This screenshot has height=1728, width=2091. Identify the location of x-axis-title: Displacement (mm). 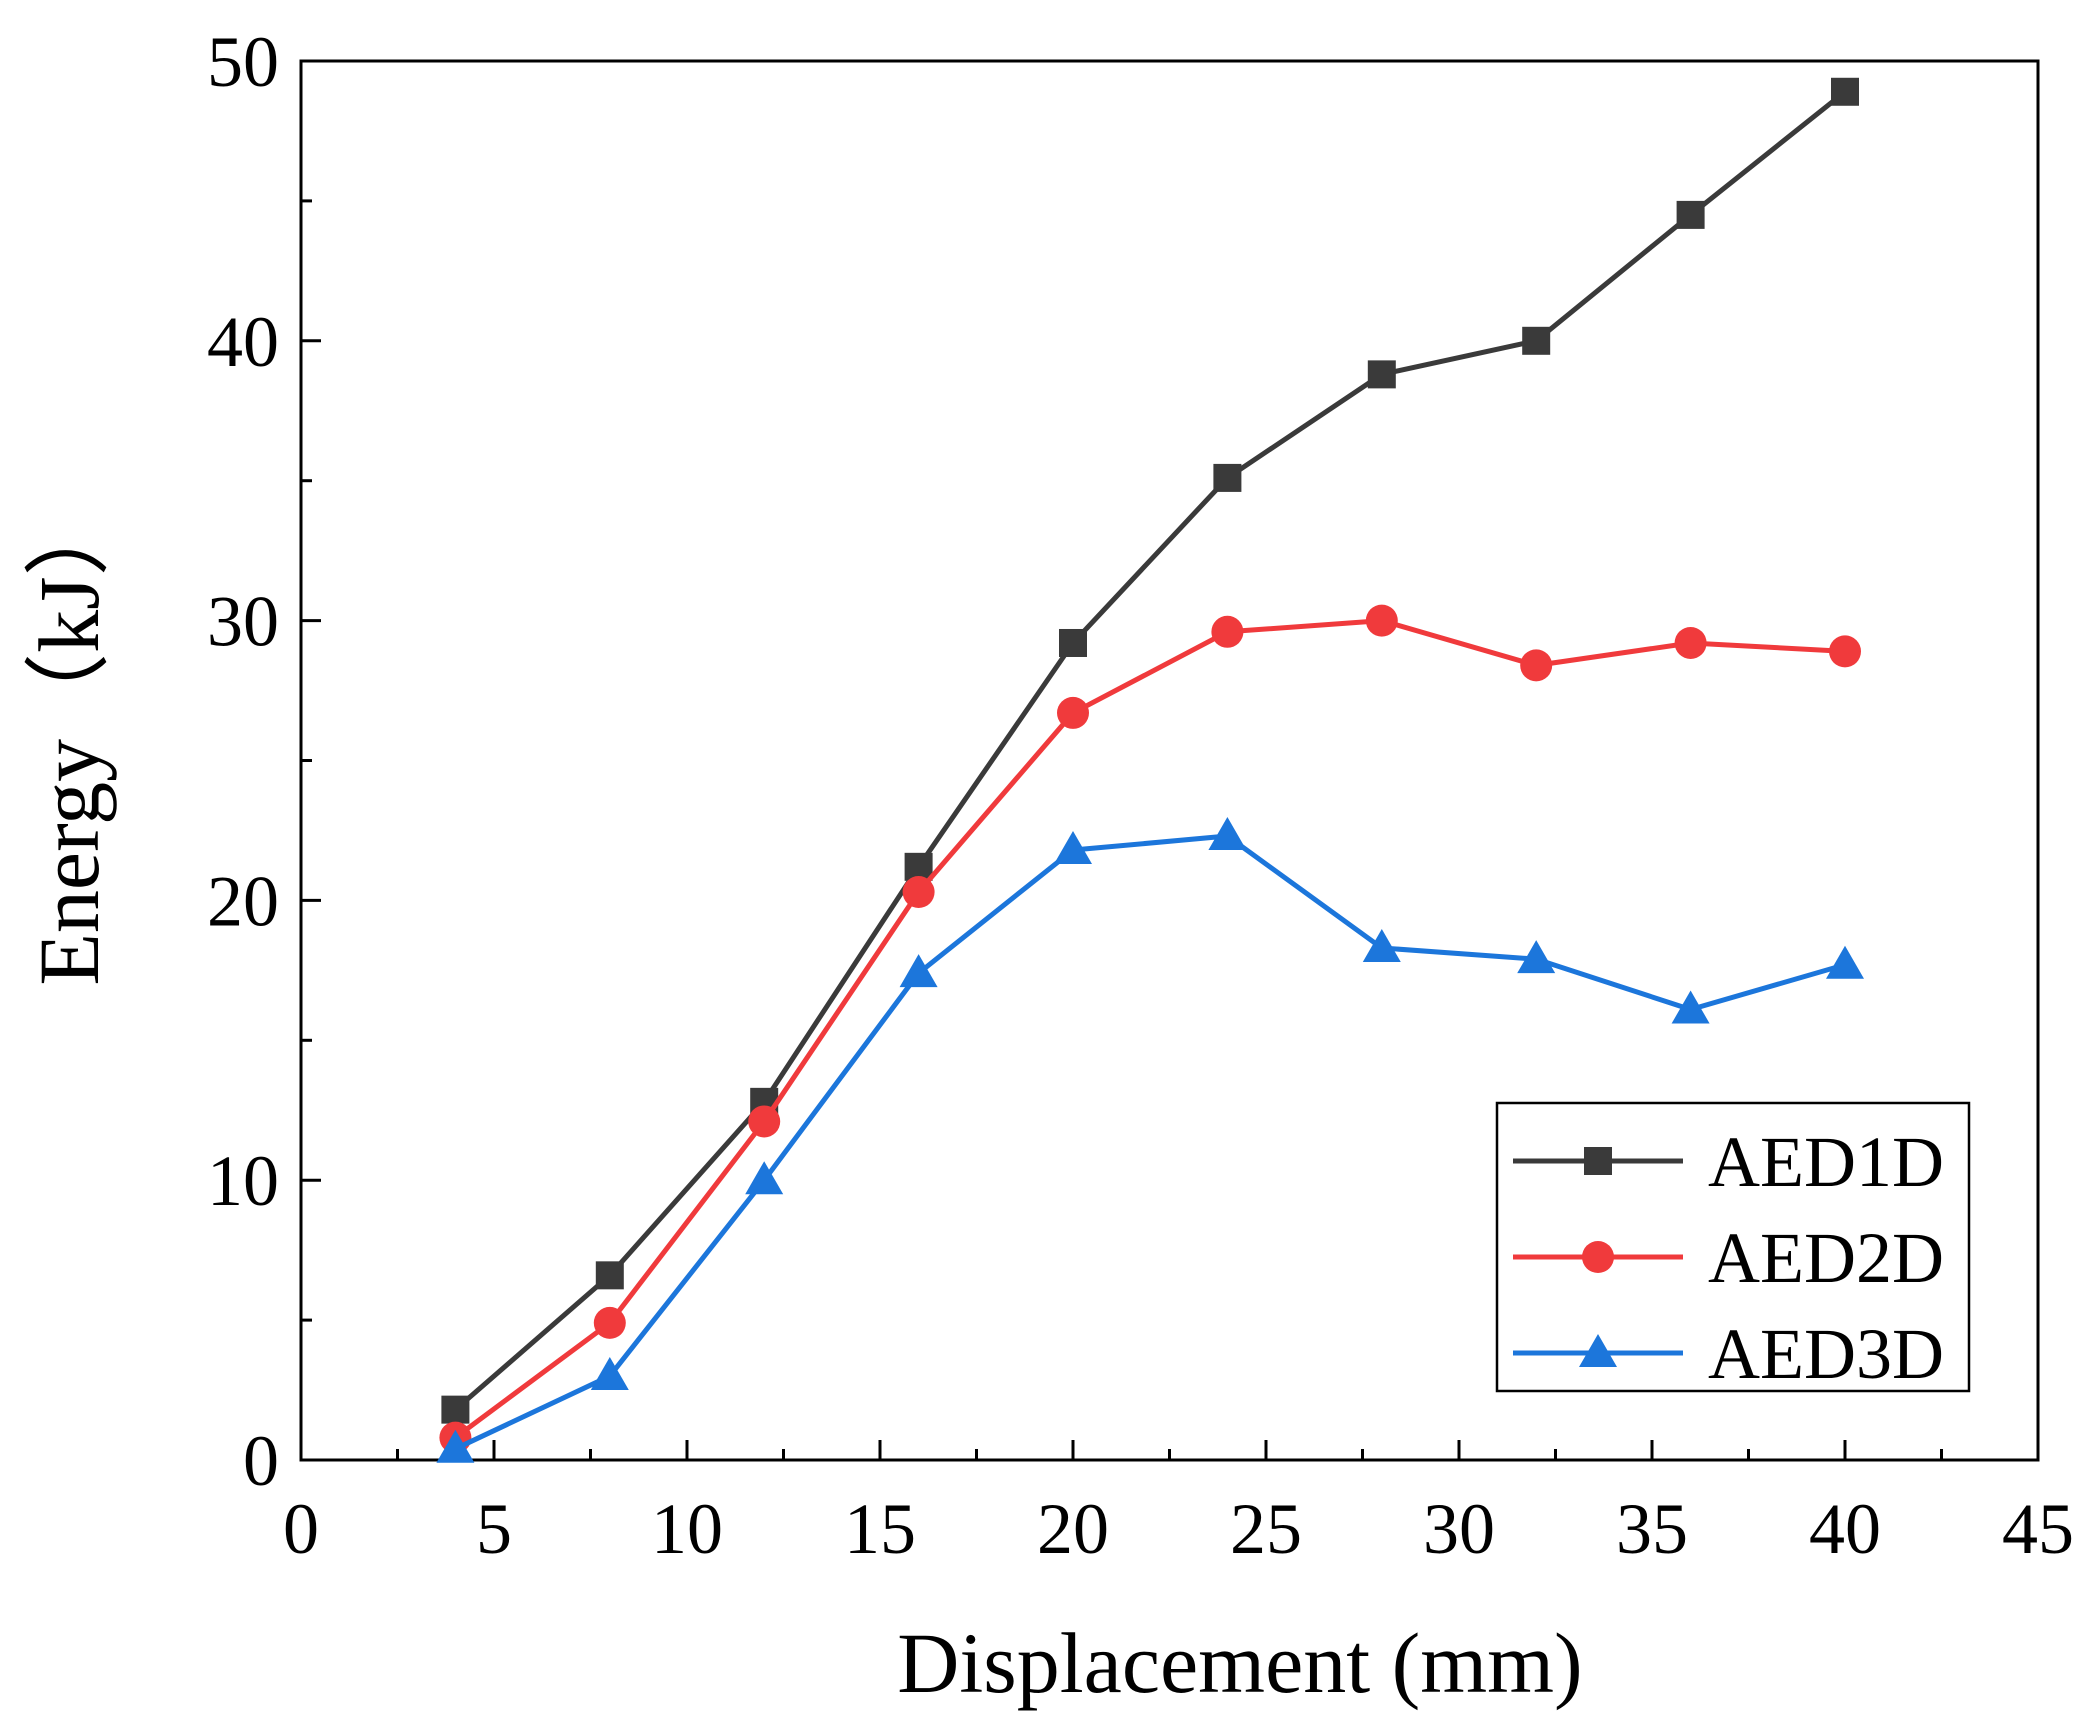
(1239, 1663).